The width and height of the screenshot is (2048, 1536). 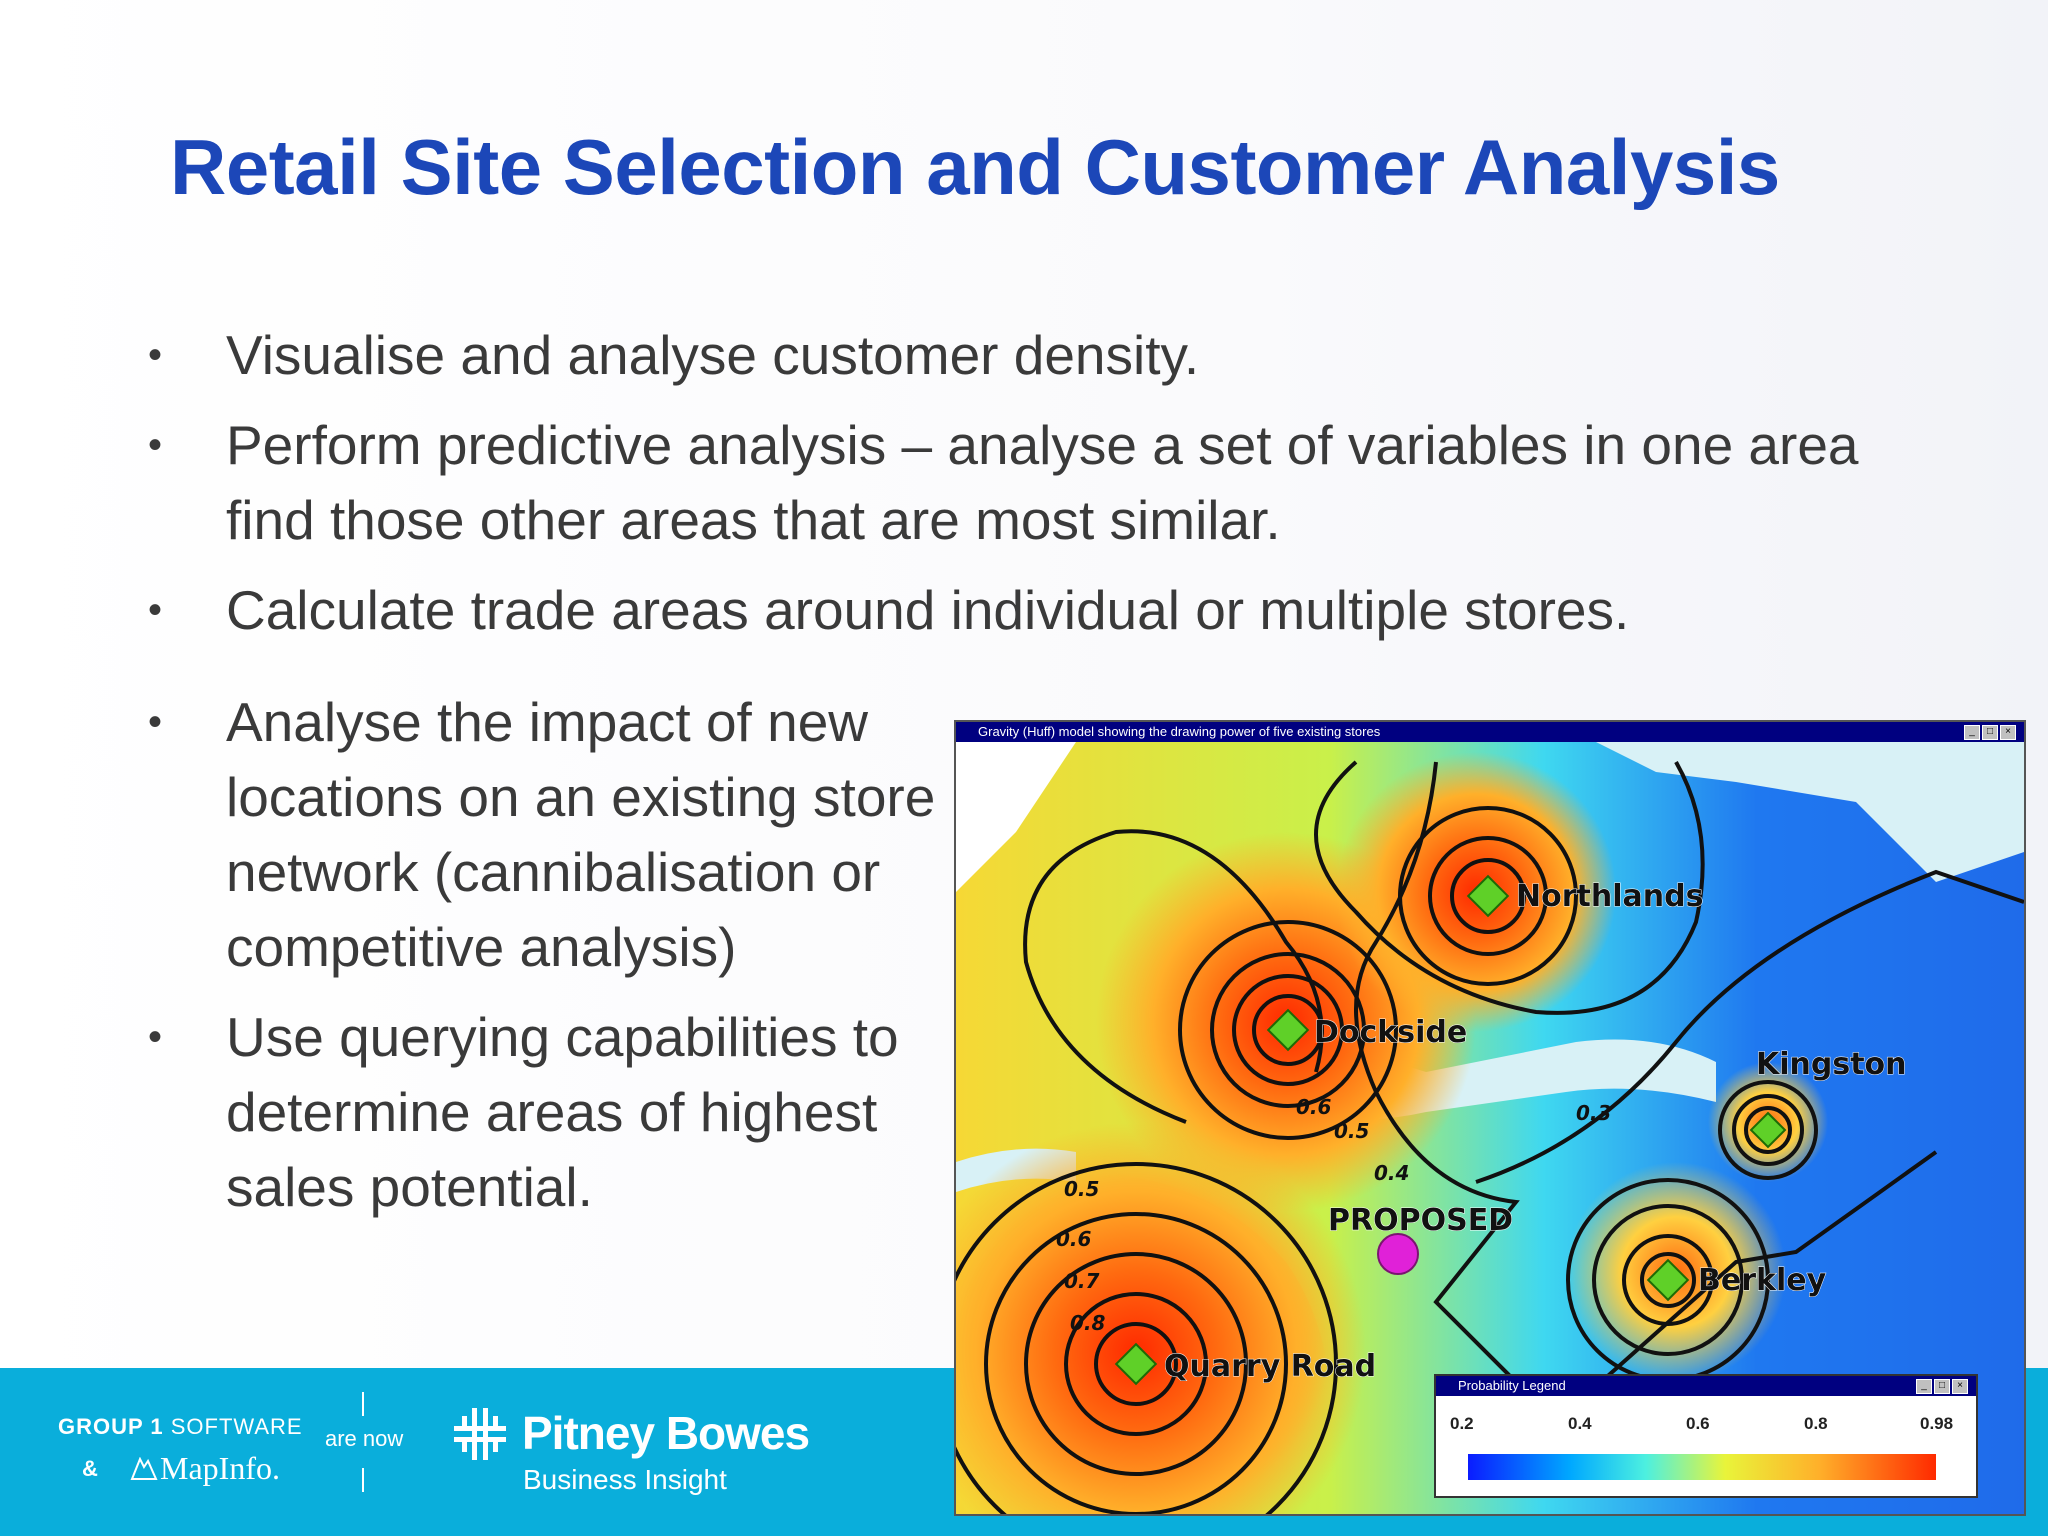 What do you see at coordinates (625, 1479) in the screenshot?
I see `business-insight-text: Business Insight` at bounding box center [625, 1479].